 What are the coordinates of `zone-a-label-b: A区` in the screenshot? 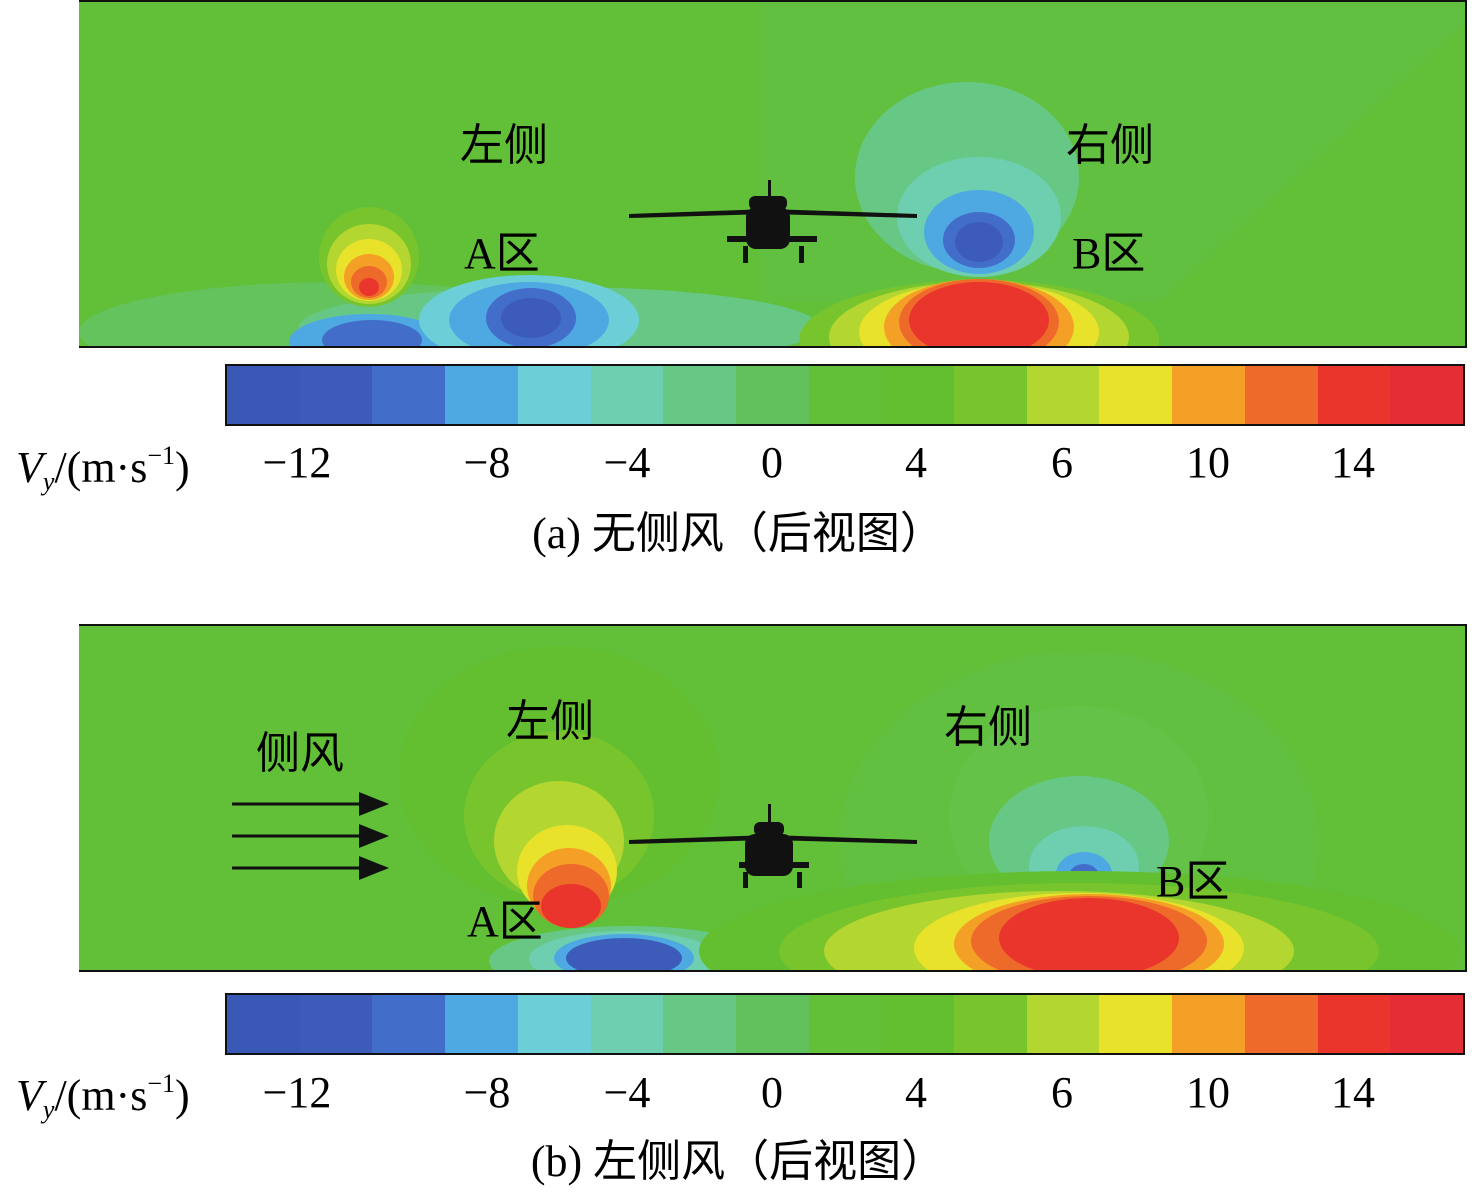 It's located at (505, 921).